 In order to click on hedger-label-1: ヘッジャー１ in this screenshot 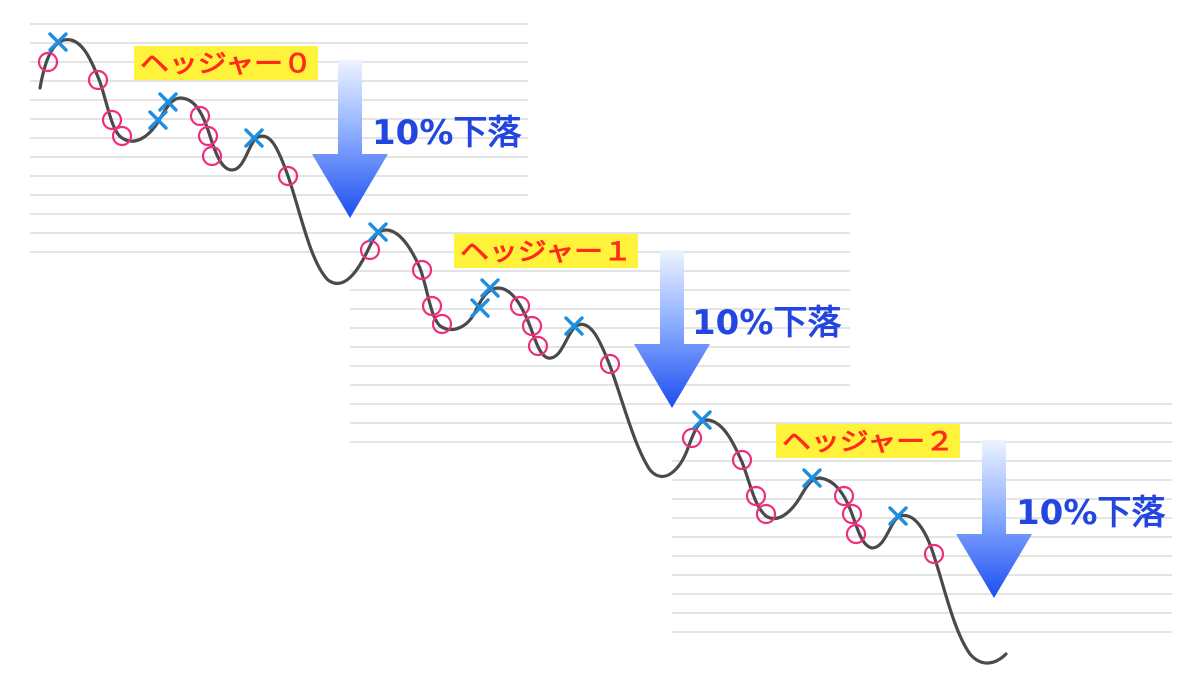, I will do `click(546, 251)`.